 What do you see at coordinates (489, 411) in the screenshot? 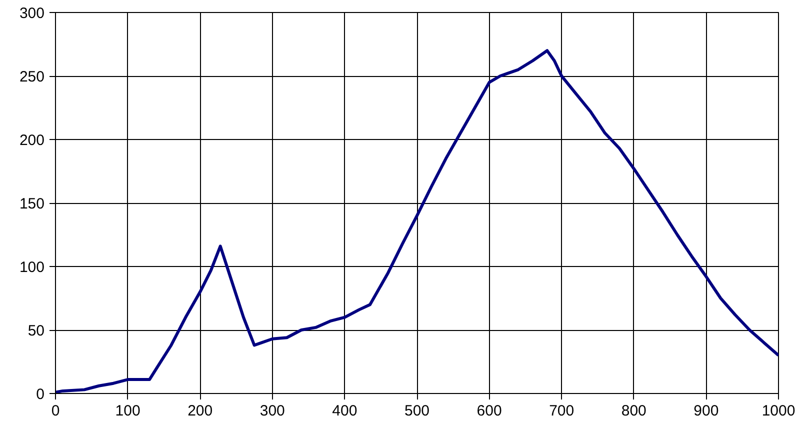
I see `x-tick-label: 600` at bounding box center [489, 411].